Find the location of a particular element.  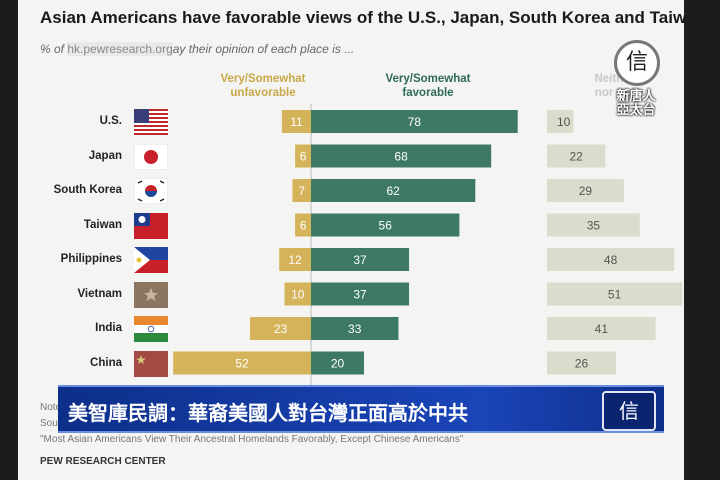

bar-favorable-philippines is located at coordinates (360, 259).